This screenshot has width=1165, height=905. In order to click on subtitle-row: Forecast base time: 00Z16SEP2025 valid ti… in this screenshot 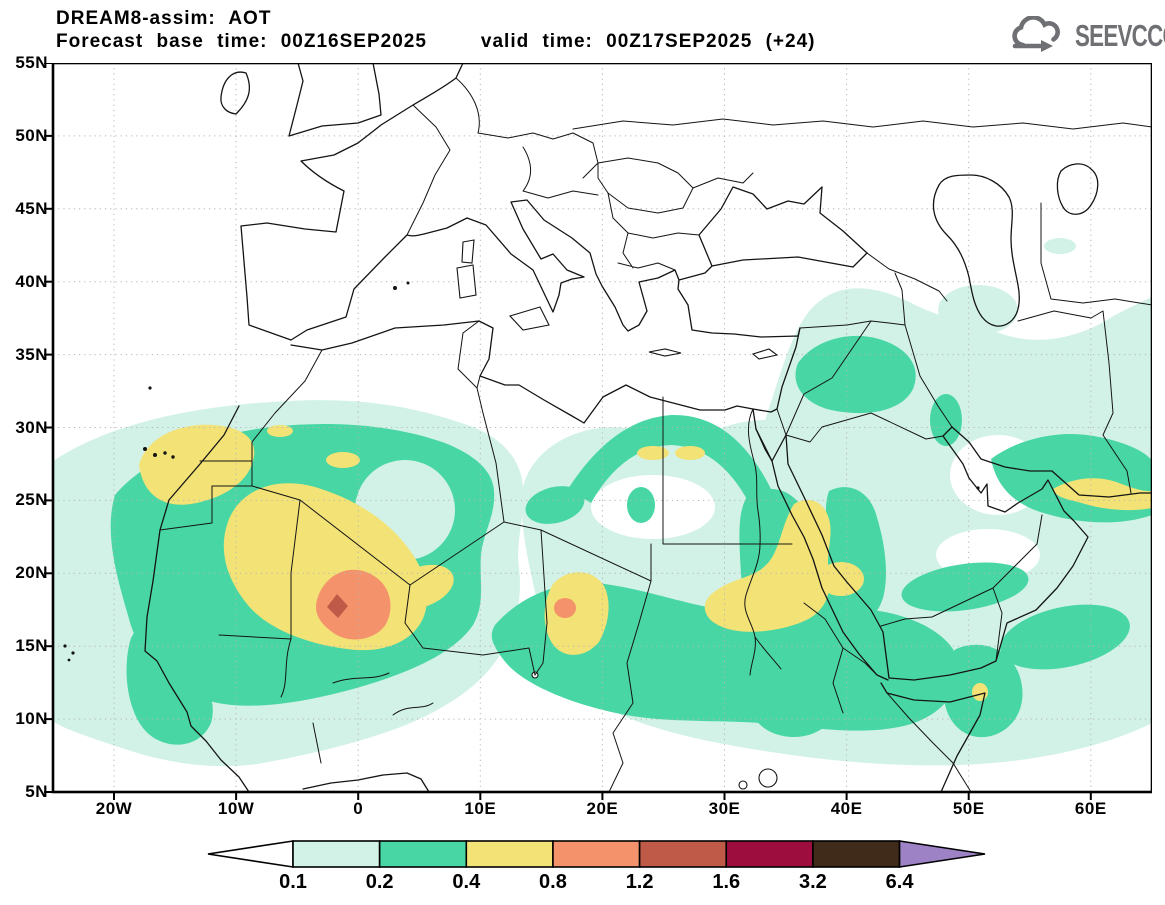, I will do `click(435, 42)`.